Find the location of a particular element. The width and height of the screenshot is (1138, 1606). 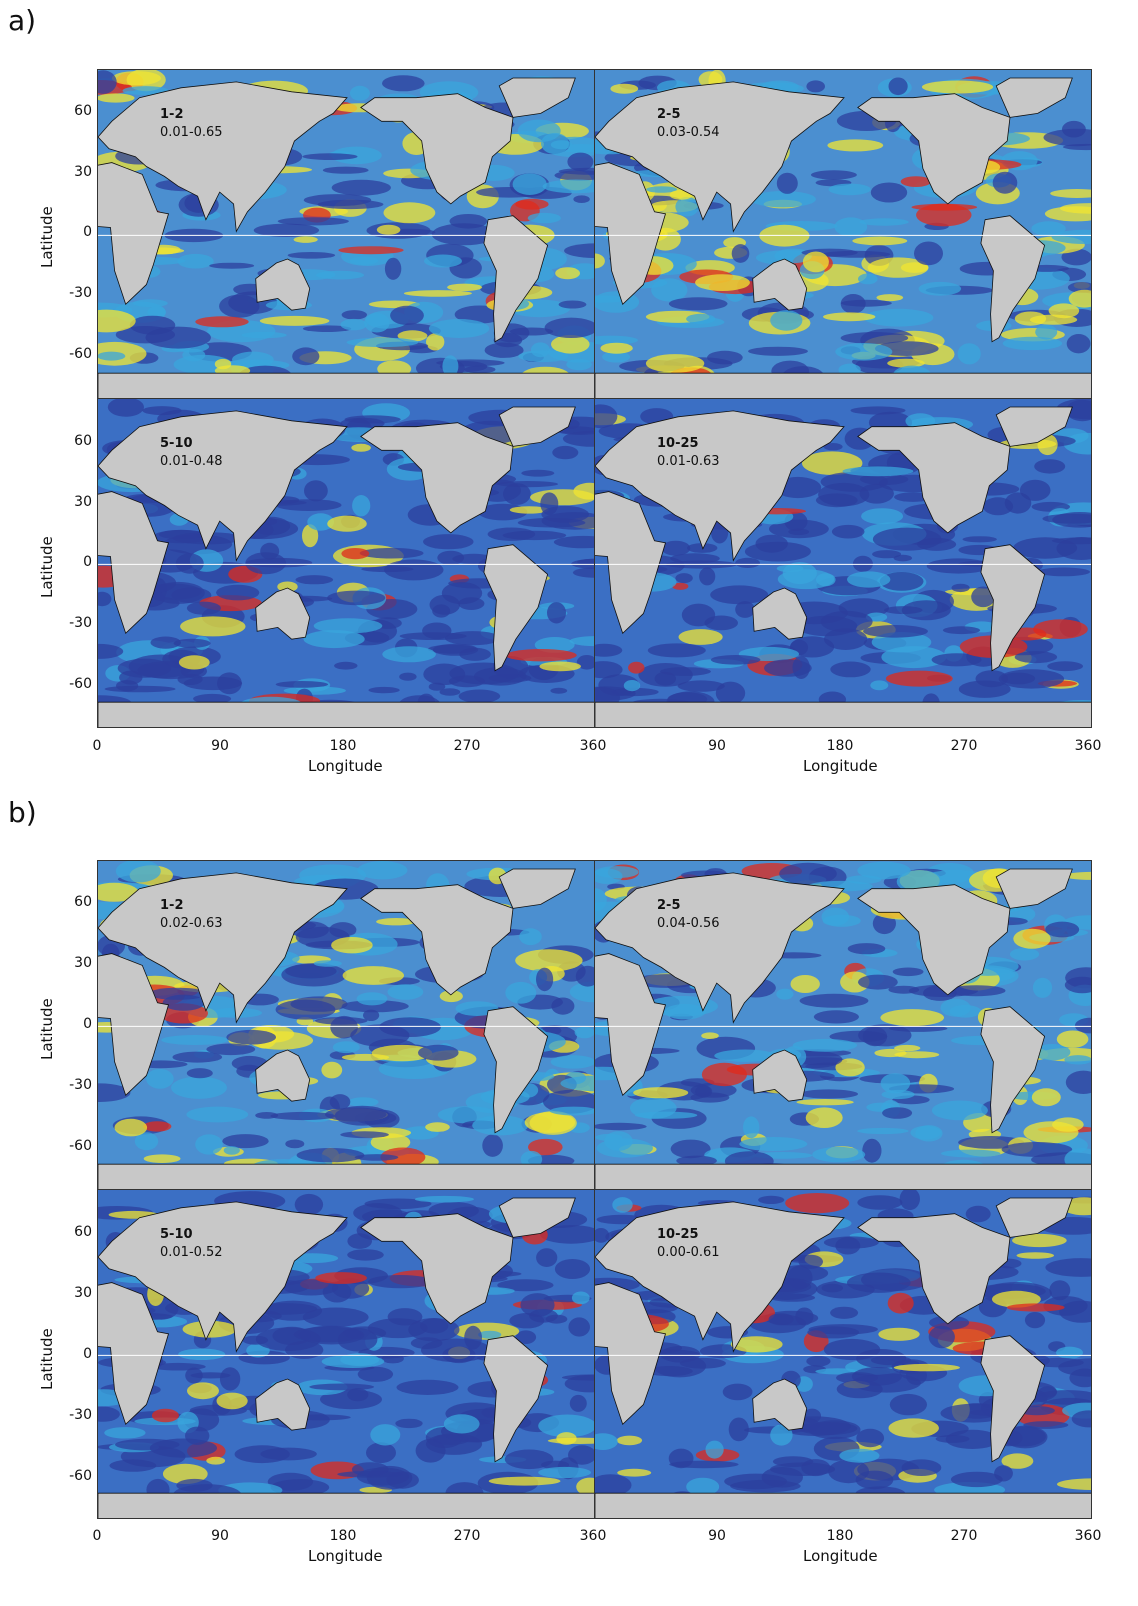

xtick: 90 is located at coordinates (220, 1536).